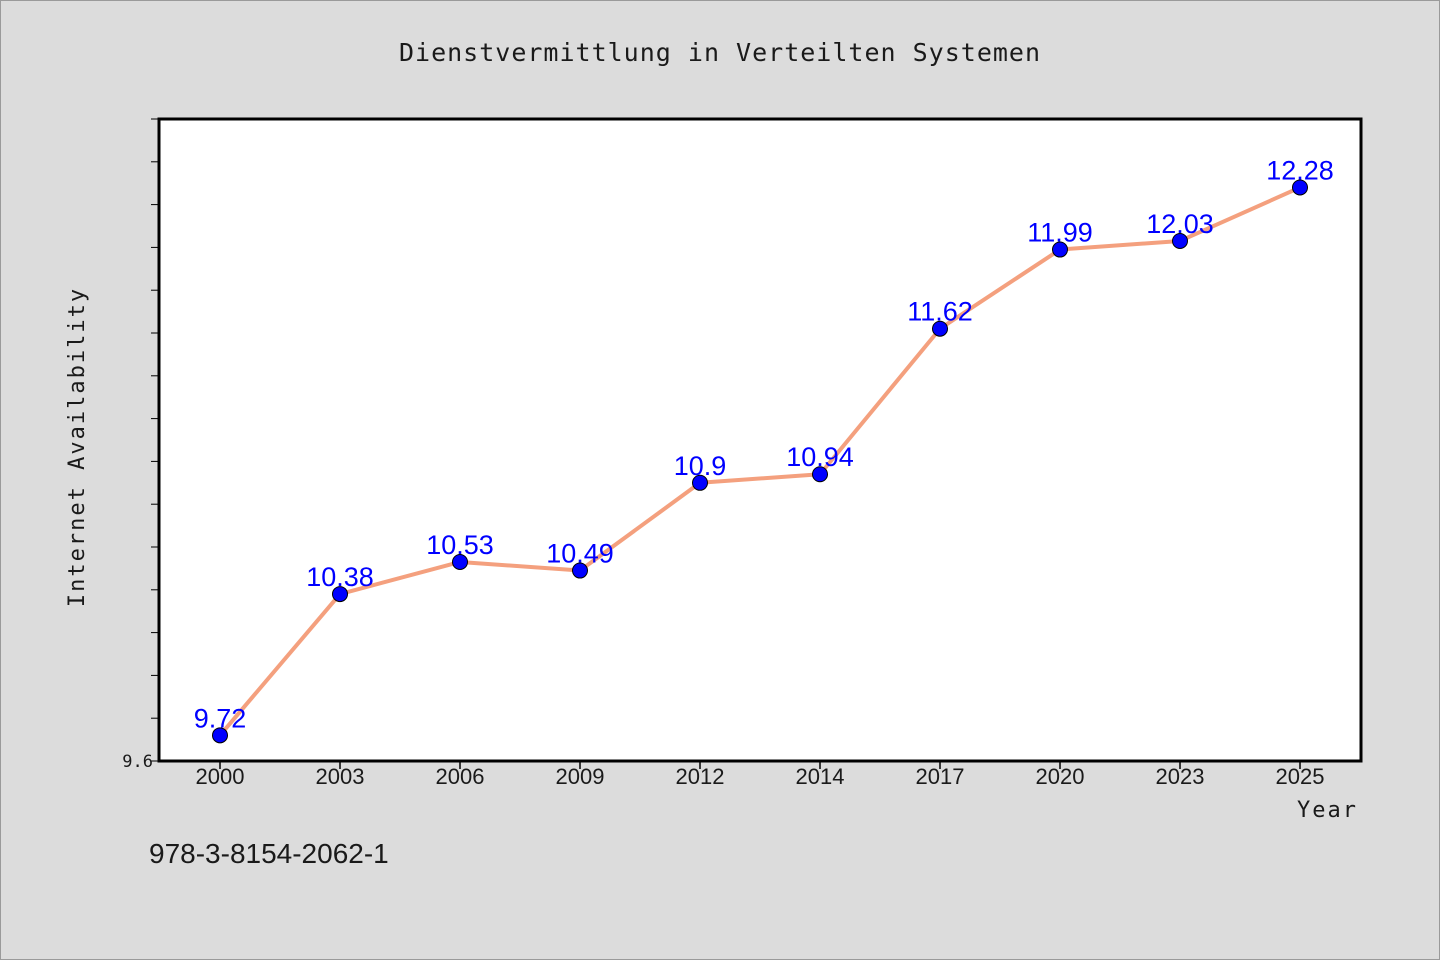 This screenshot has width=1440, height=960. I want to click on data-label: 10.38, so click(340, 577).